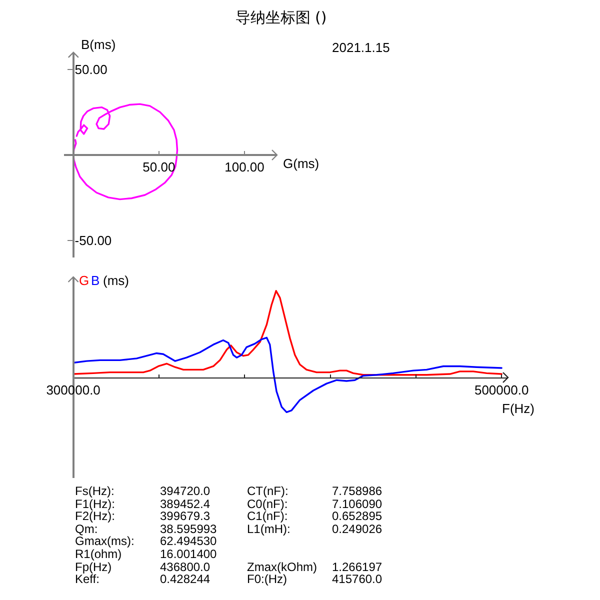 The image size is (600, 600). What do you see at coordinates (185, 567) in the screenshot?
I see `text: 436800.0` at bounding box center [185, 567].